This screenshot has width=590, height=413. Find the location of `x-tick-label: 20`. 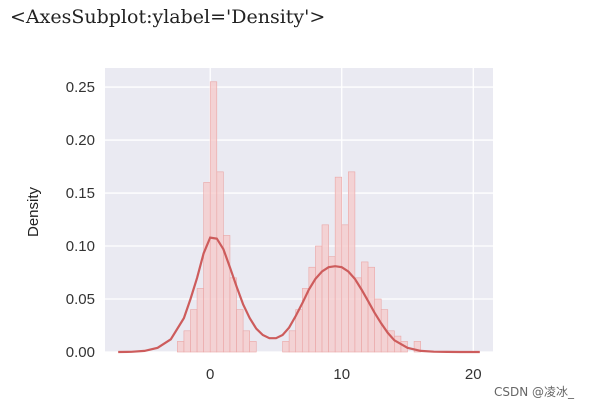

x-tick-label: 20 is located at coordinates (473, 374).